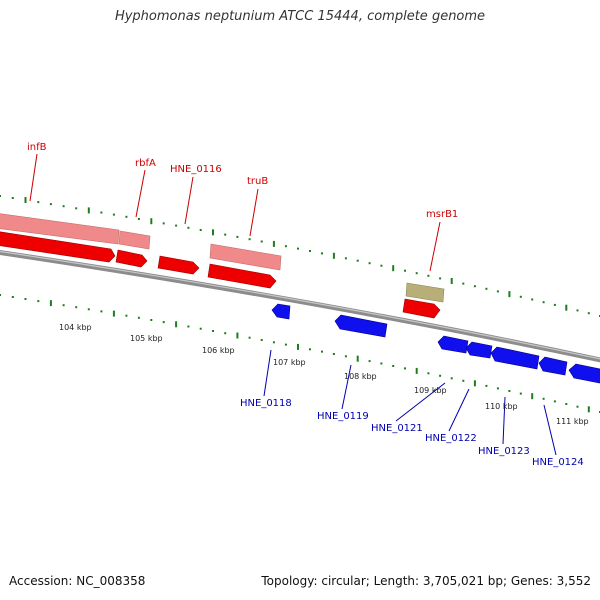 This screenshot has width=600, height=600. What do you see at coordinates (425, 292) in the screenshot?
I see `feature-other-outer` at bounding box center [425, 292].